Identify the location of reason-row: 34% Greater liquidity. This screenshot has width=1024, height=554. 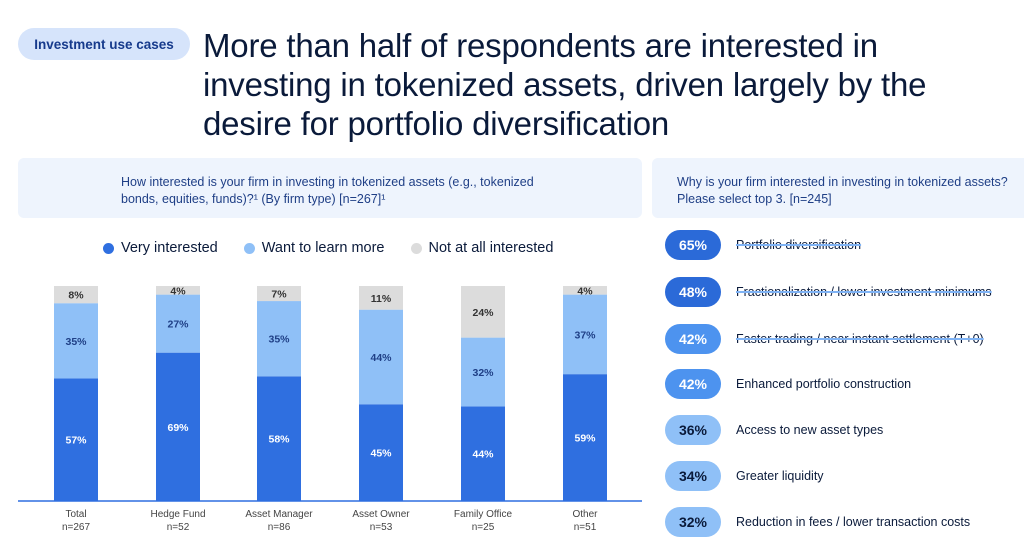
(744, 476).